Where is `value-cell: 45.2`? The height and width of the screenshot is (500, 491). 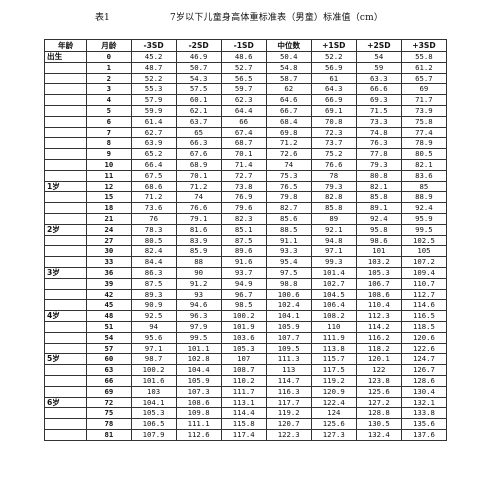 value-cell: 45.2 is located at coordinates (153, 57).